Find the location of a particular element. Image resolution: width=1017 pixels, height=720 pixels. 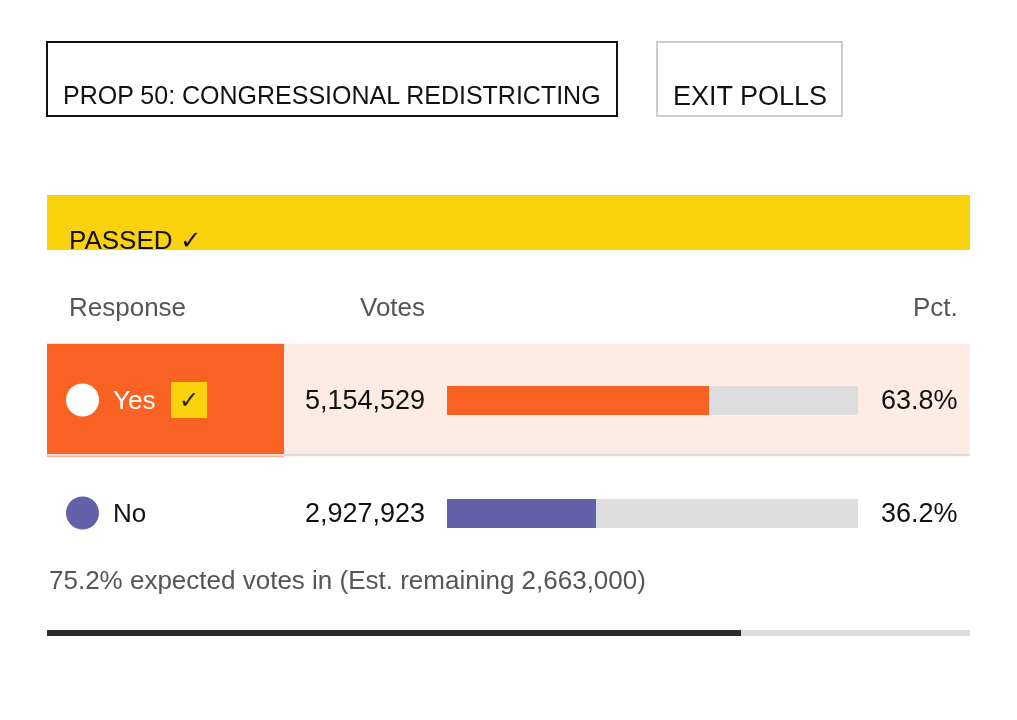

y2-axis-title: Pct. is located at coordinates (935, 307).